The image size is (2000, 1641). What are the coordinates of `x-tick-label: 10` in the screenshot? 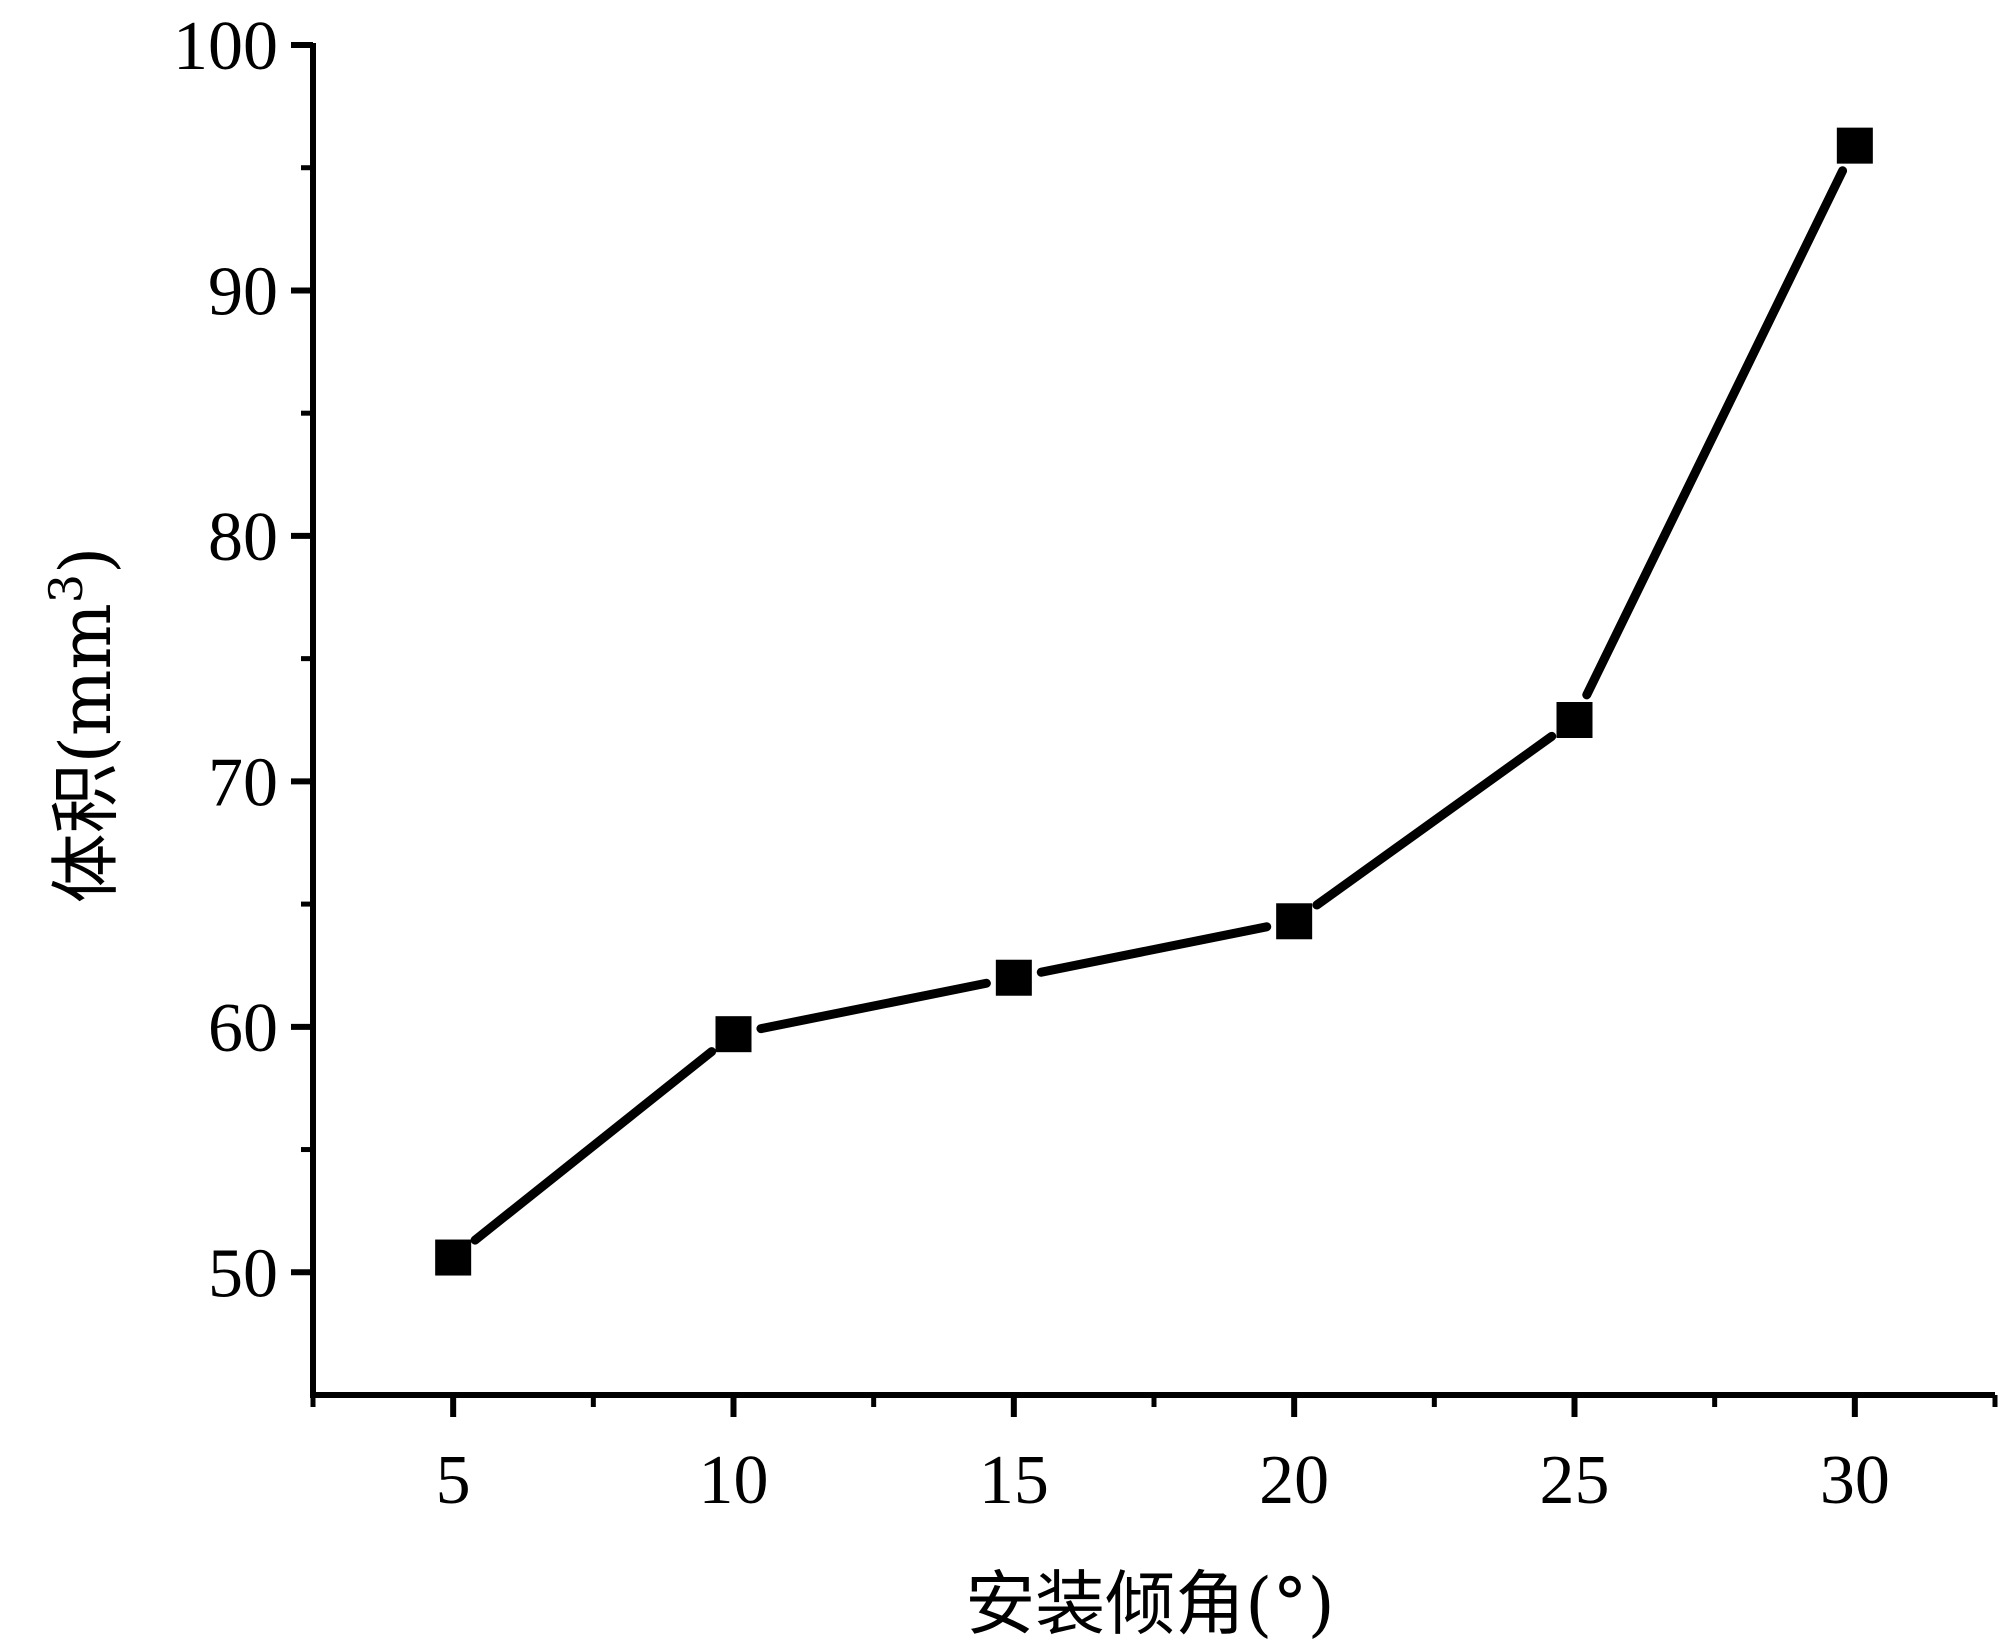 It's located at (734, 1480).